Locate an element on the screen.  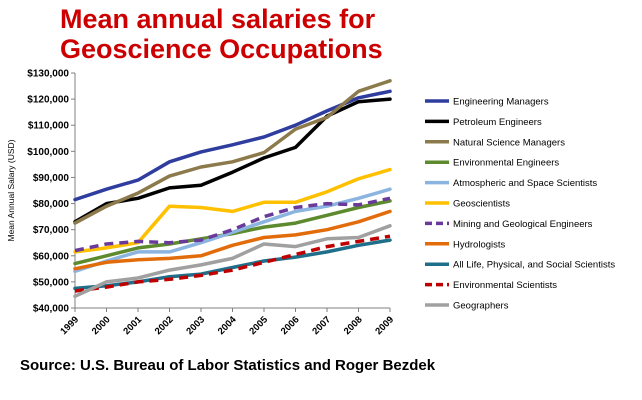
y-tick-label: $80,000 is located at coordinates (51, 204).